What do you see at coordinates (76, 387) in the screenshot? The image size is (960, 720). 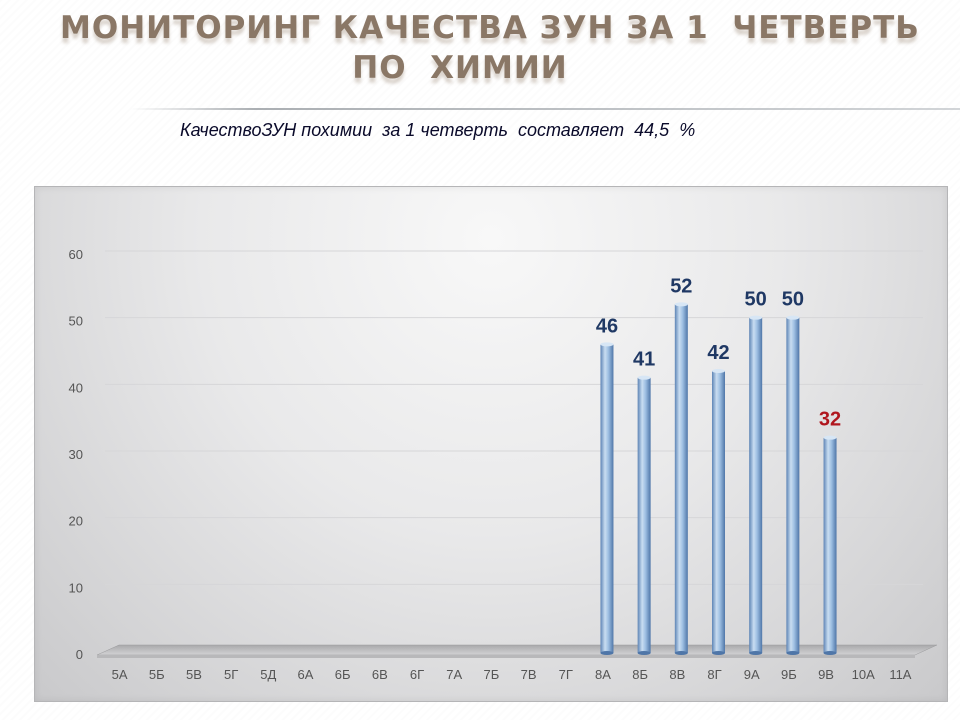 I see `y-tick-label: 40` at bounding box center [76, 387].